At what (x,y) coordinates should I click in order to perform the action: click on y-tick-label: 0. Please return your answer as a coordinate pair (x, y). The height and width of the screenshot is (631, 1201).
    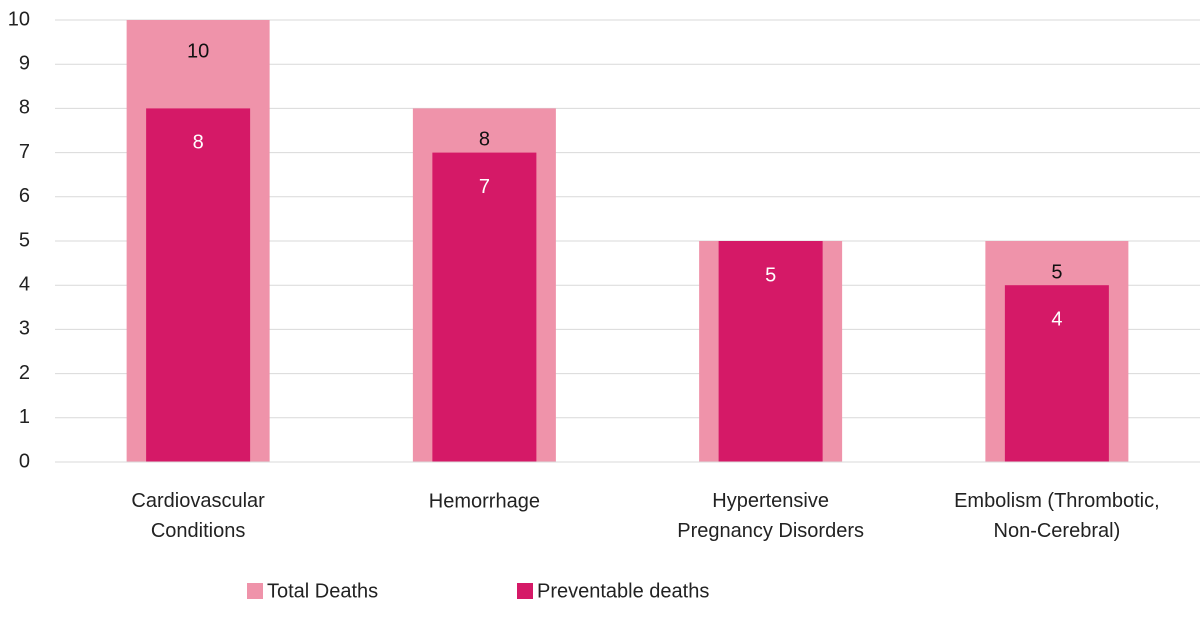
    Looking at the image, I should click on (24, 461).